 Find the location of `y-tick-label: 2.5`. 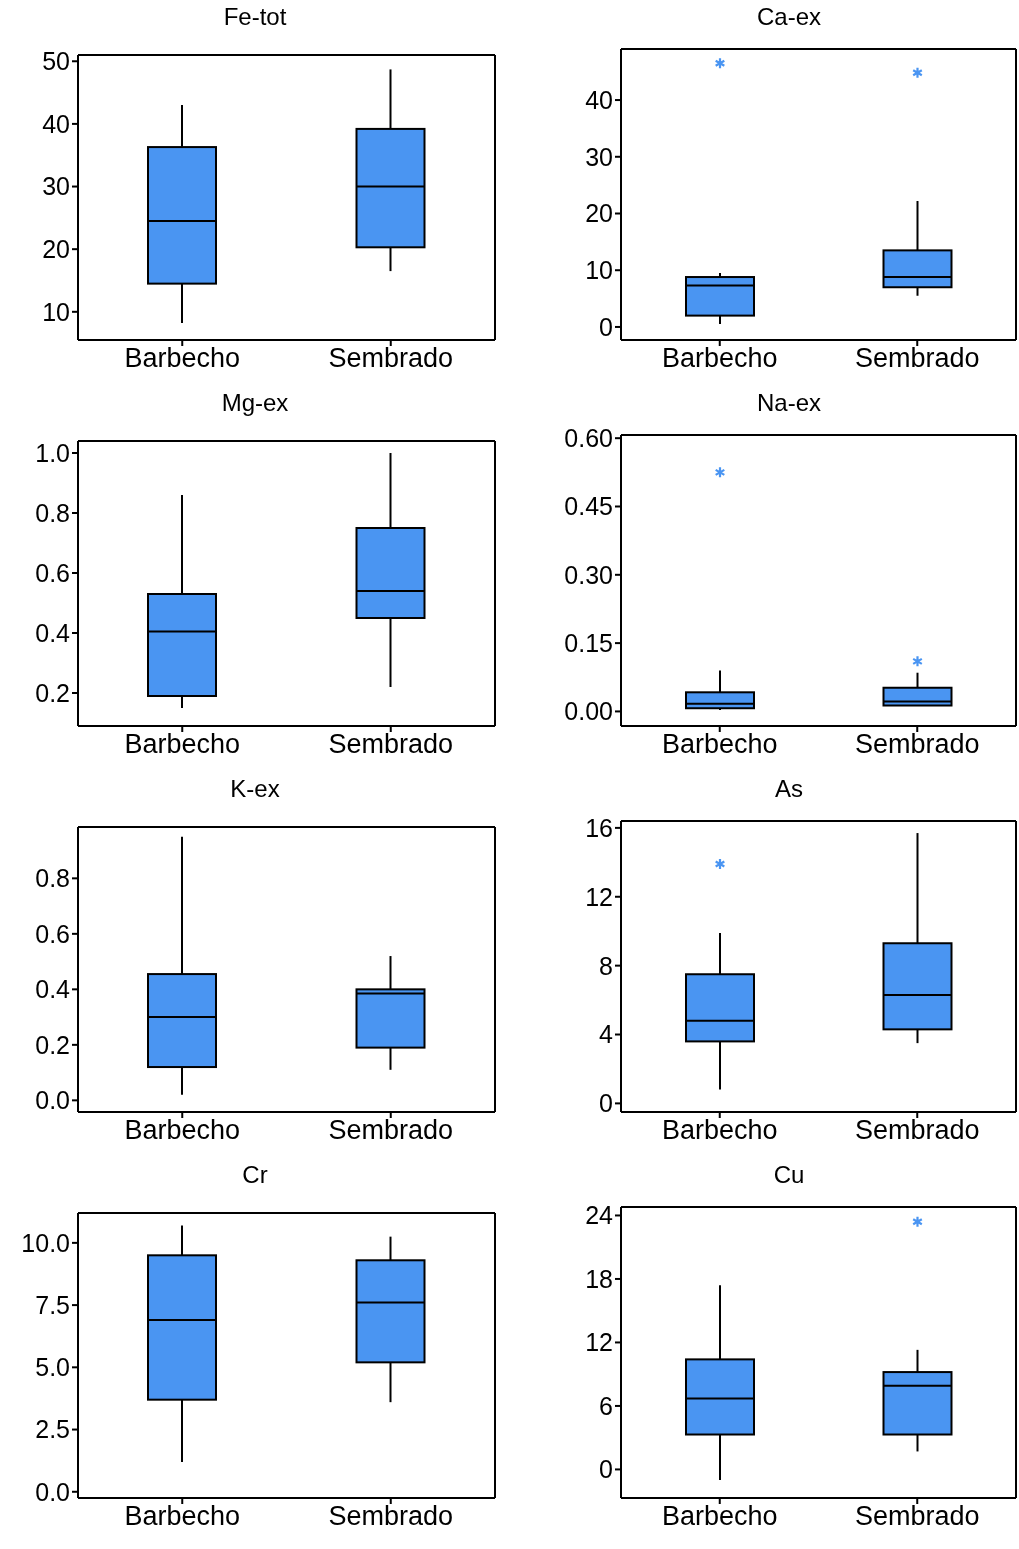

y-tick-label: 2.5 is located at coordinates (52, 1429).